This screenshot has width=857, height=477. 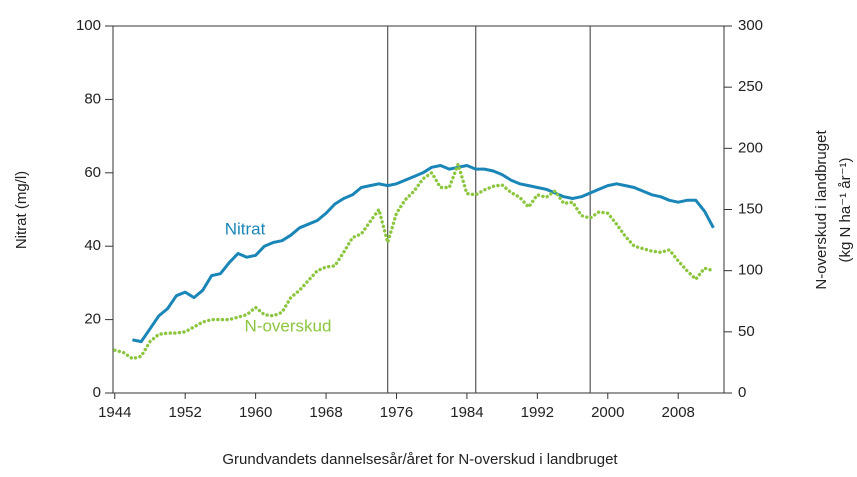 What do you see at coordinates (185, 412) in the screenshot?
I see `x-tick-label: 1952` at bounding box center [185, 412].